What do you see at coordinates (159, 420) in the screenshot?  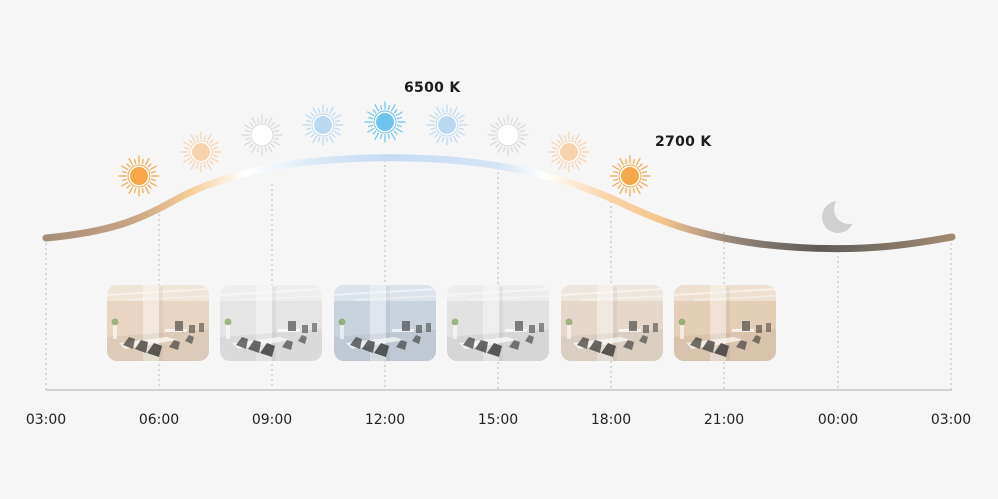 I see `time-tick-label: 06:00` at bounding box center [159, 420].